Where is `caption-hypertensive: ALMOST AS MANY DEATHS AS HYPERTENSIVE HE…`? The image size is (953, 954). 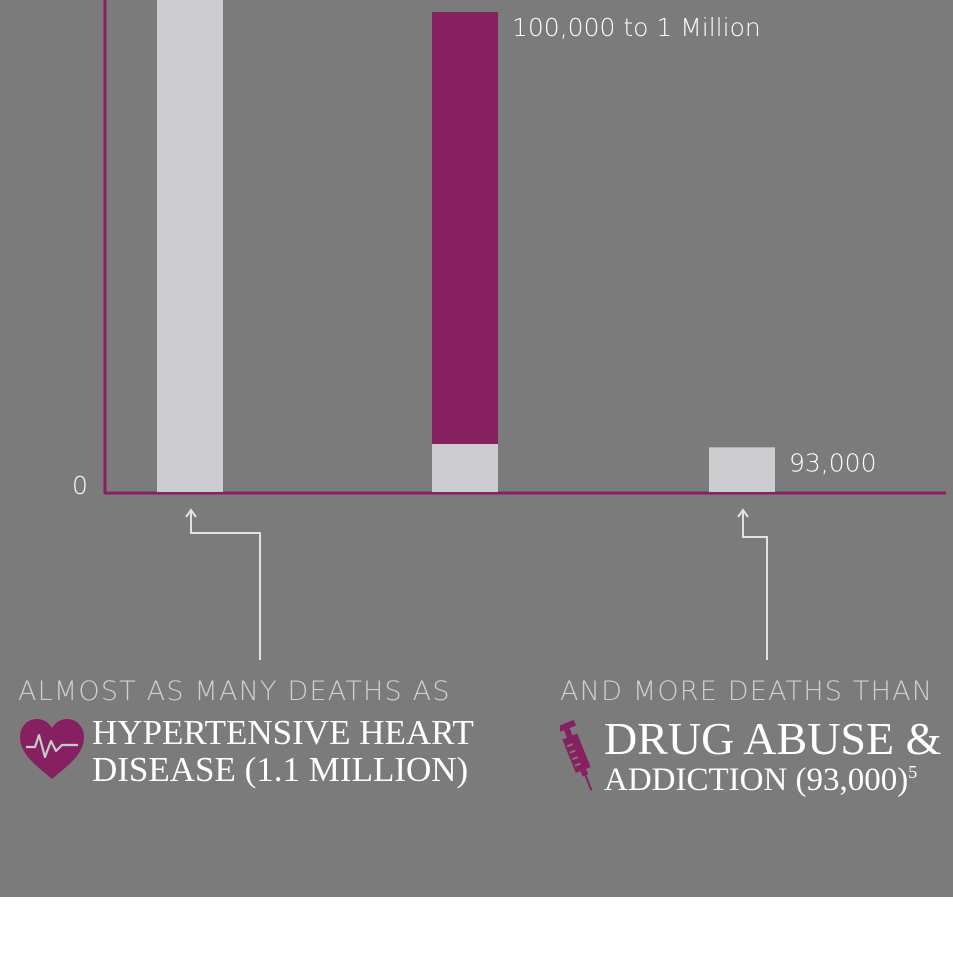
caption-hypertensive: ALMOST AS MANY DEATHS AS HYPERTENSIVE HE… is located at coordinates (253, 732).